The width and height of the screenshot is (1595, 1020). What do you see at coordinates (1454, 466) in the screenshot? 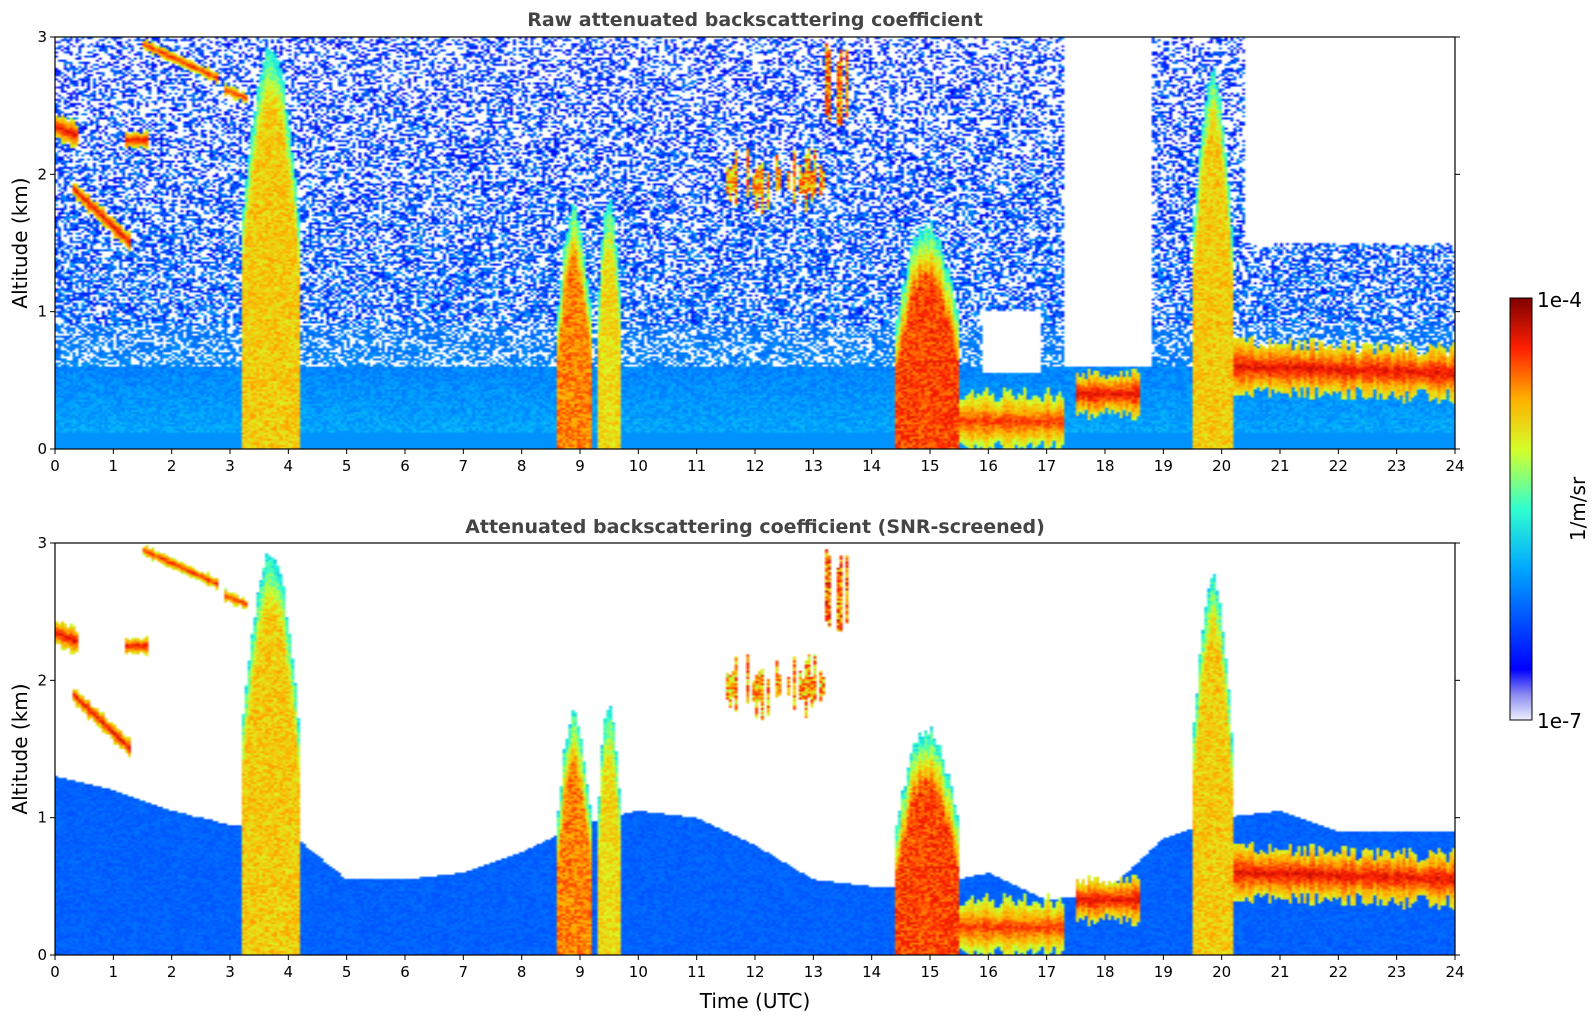
I see `raw-x-tick-label: 24` at bounding box center [1454, 466].